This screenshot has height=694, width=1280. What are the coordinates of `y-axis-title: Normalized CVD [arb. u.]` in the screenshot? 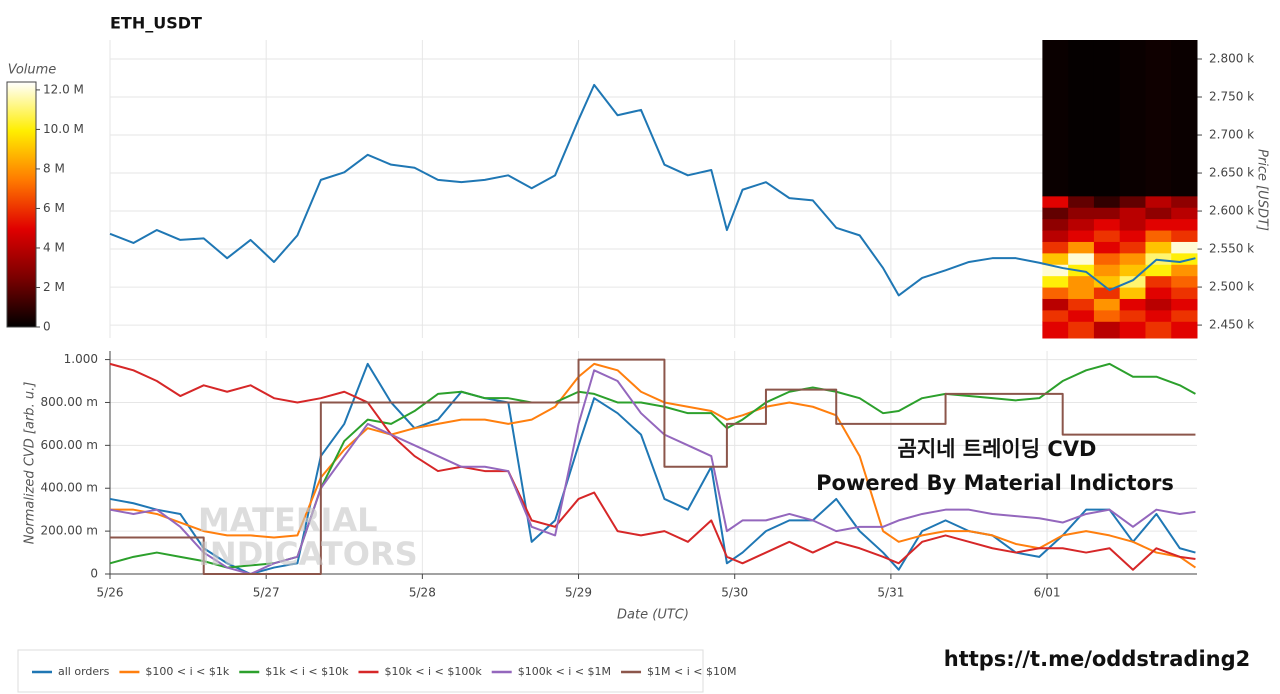 It's located at (30, 463).